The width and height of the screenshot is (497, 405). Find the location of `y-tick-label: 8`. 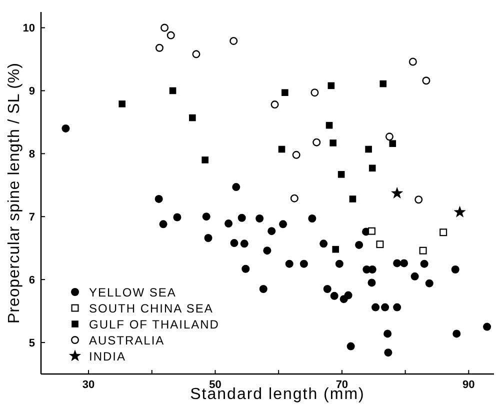

y-tick-label: 8 is located at coordinates (31, 154).